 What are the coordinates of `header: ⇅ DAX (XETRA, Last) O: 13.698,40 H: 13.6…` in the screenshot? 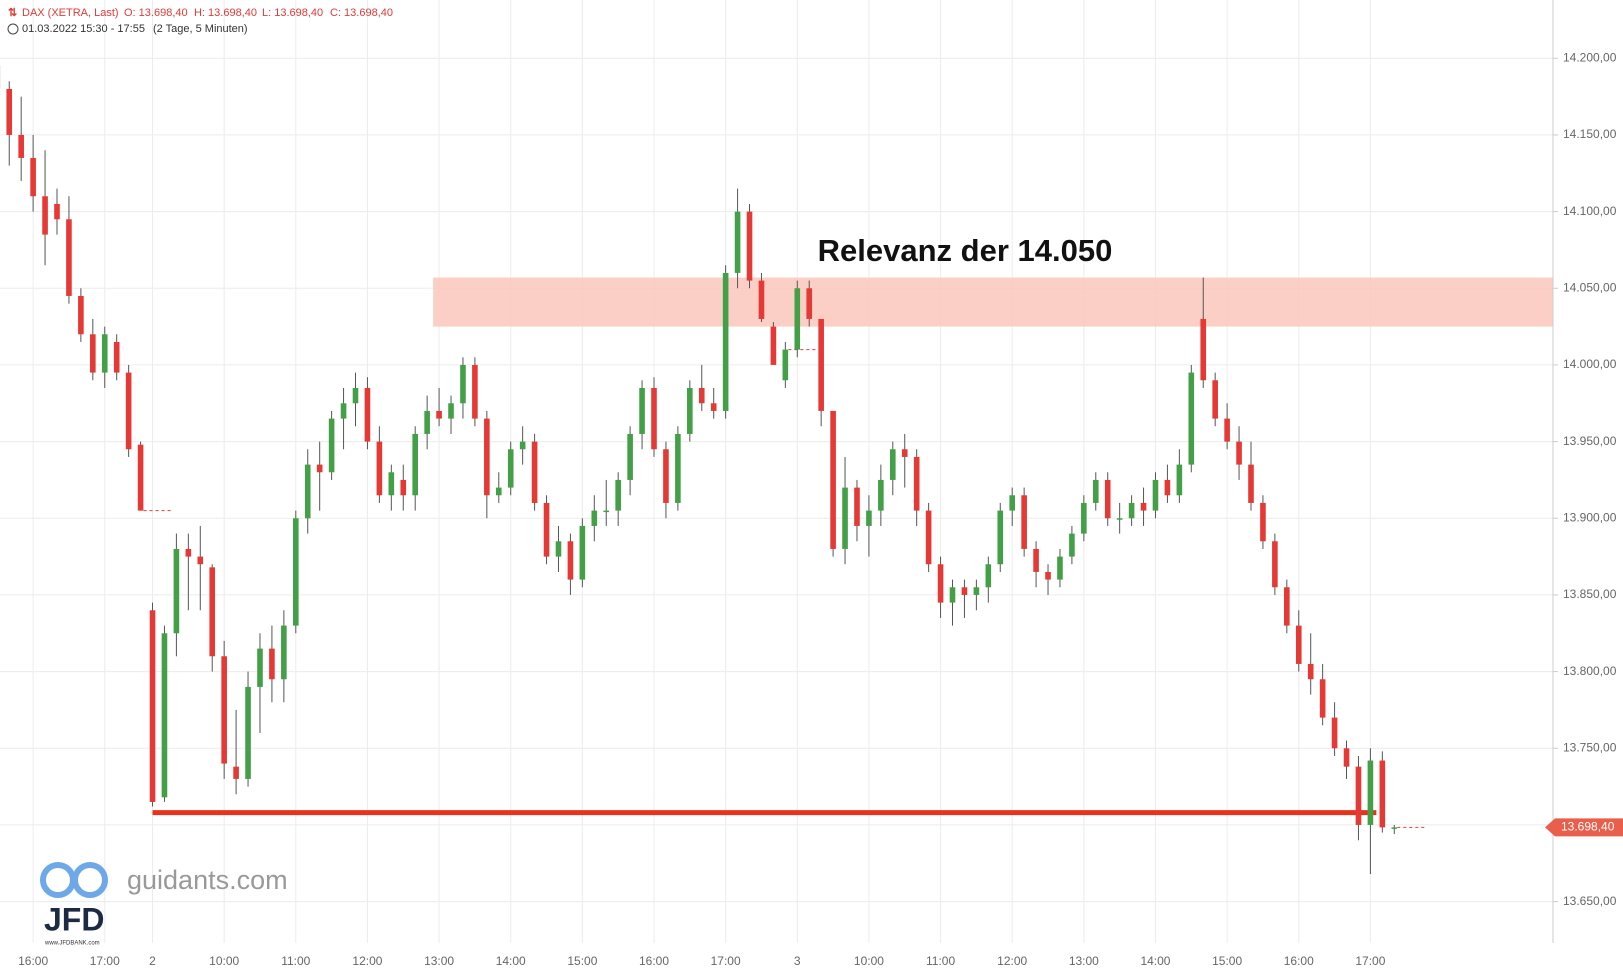 It's located at (200, 21).